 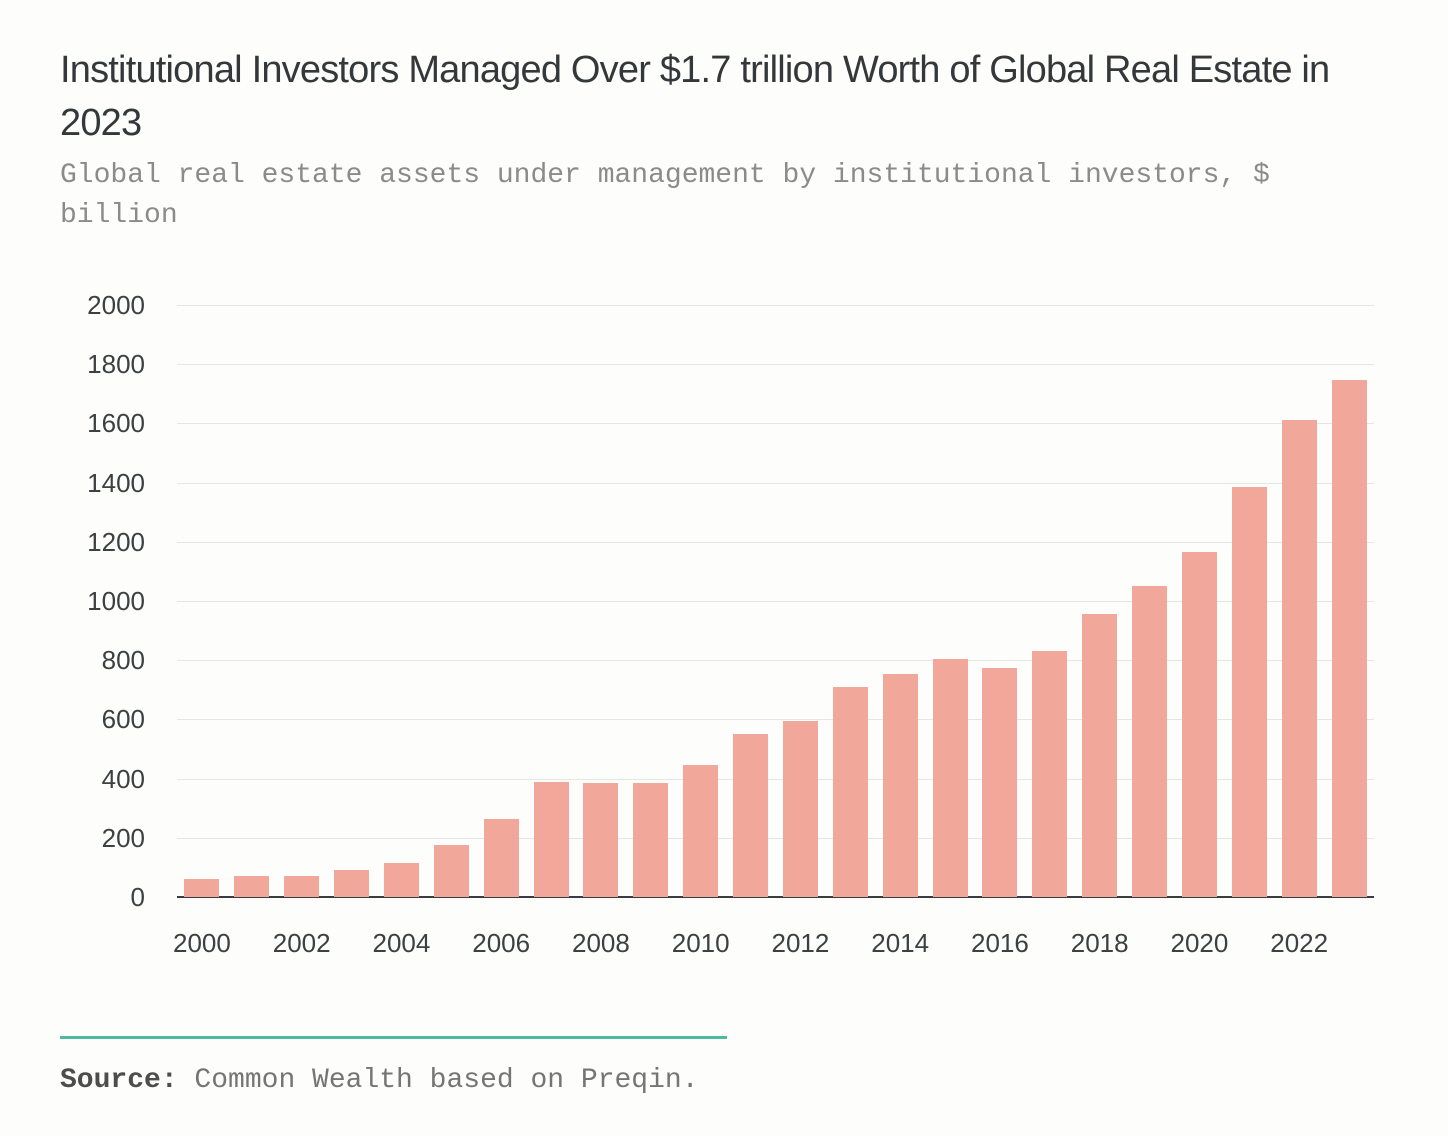 I want to click on bar-2007, so click(x=551, y=839).